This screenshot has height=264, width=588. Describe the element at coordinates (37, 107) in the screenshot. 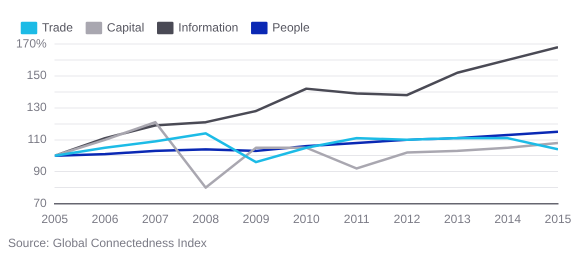

I see `y-tick-label: 130` at that location.